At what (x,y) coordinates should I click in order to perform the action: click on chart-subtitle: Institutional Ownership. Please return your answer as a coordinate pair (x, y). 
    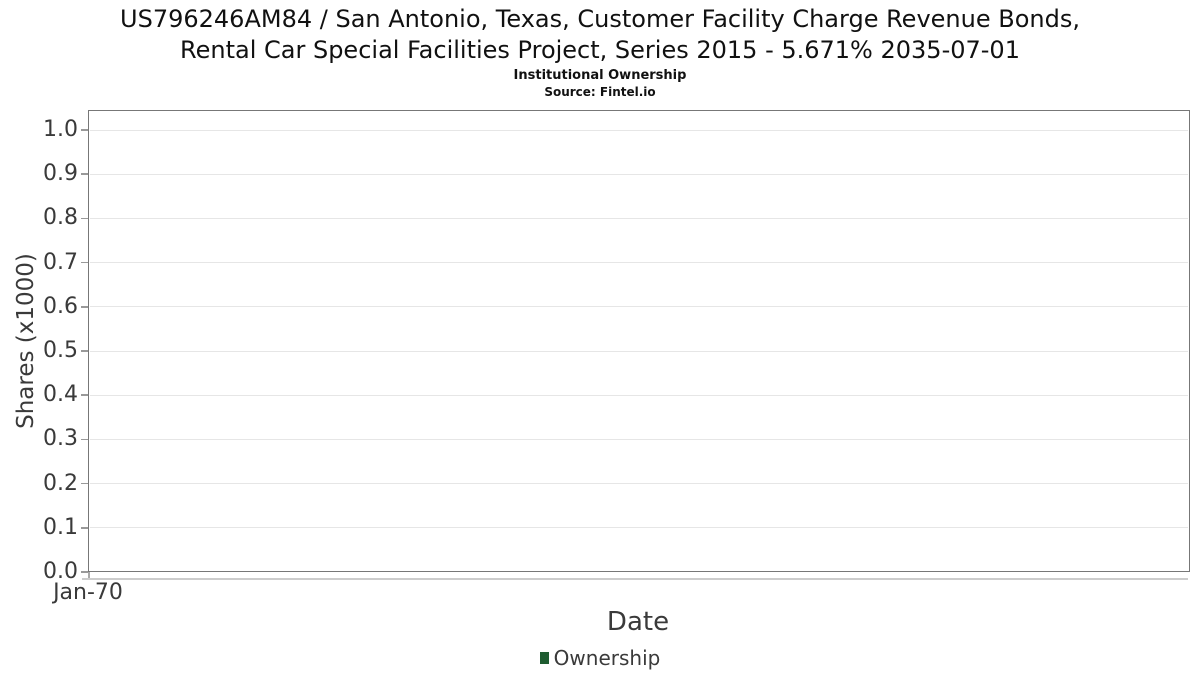
    Looking at the image, I should click on (600, 75).